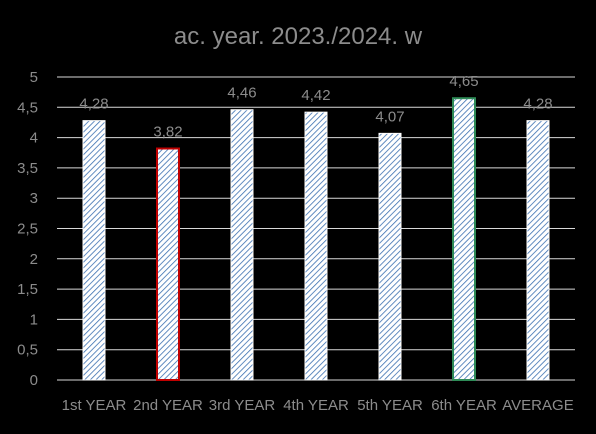  I want to click on x-tick-label: 6th YEAR, so click(464, 405).